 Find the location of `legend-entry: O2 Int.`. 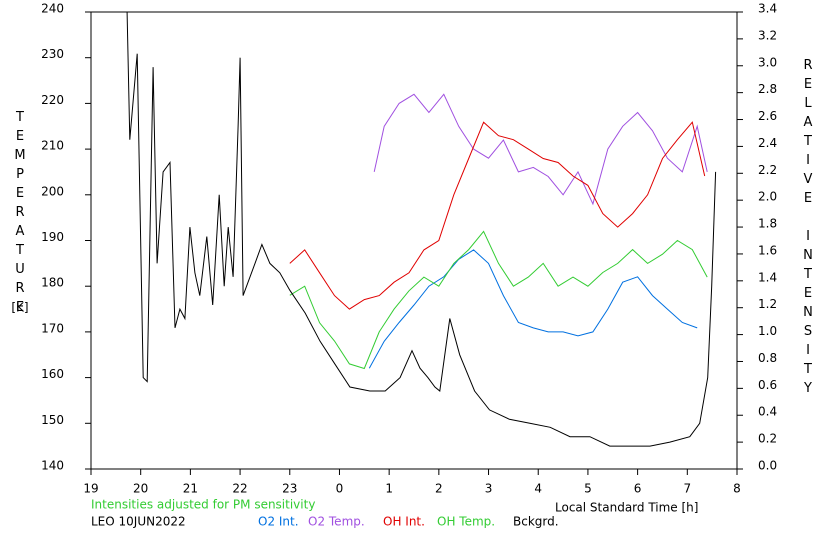

legend-entry: O2 Int. is located at coordinates (278, 522).